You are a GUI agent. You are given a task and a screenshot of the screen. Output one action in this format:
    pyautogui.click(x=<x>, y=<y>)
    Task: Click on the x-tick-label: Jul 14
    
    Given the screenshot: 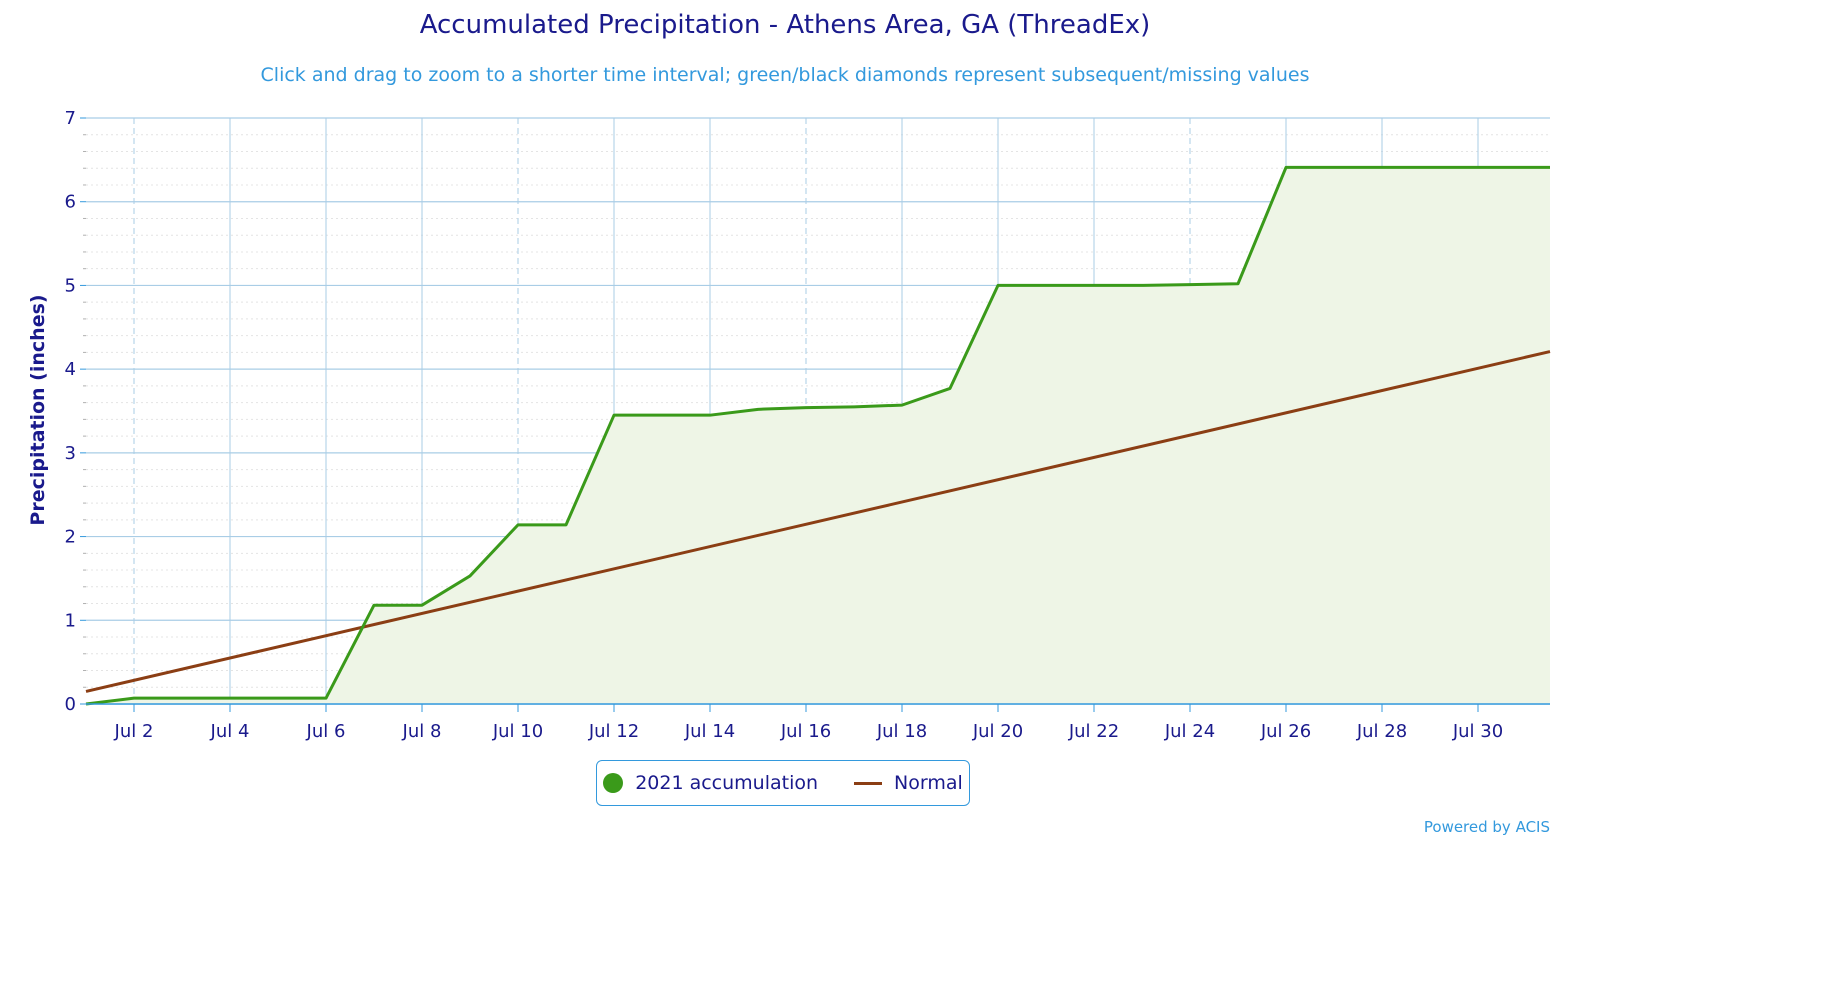 What is the action you would take?
    pyautogui.click(x=709, y=731)
    